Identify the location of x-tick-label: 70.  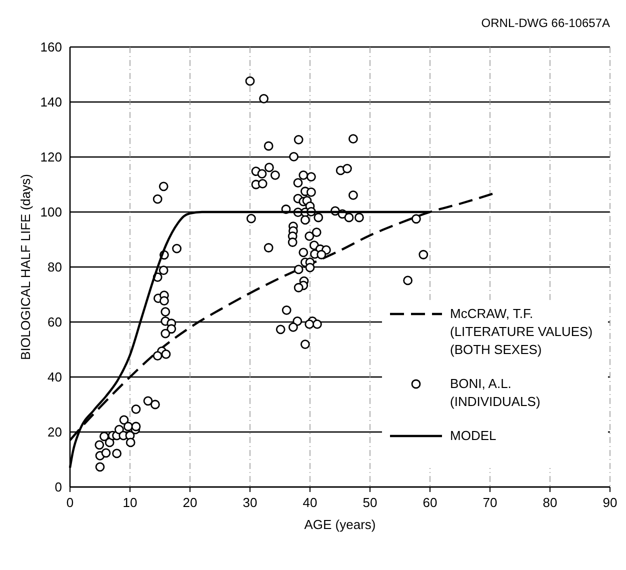
(490, 502).